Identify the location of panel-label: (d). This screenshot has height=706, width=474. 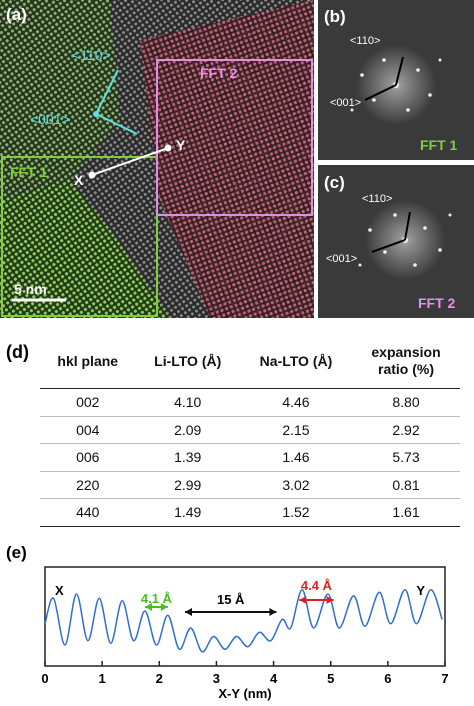
(17, 352).